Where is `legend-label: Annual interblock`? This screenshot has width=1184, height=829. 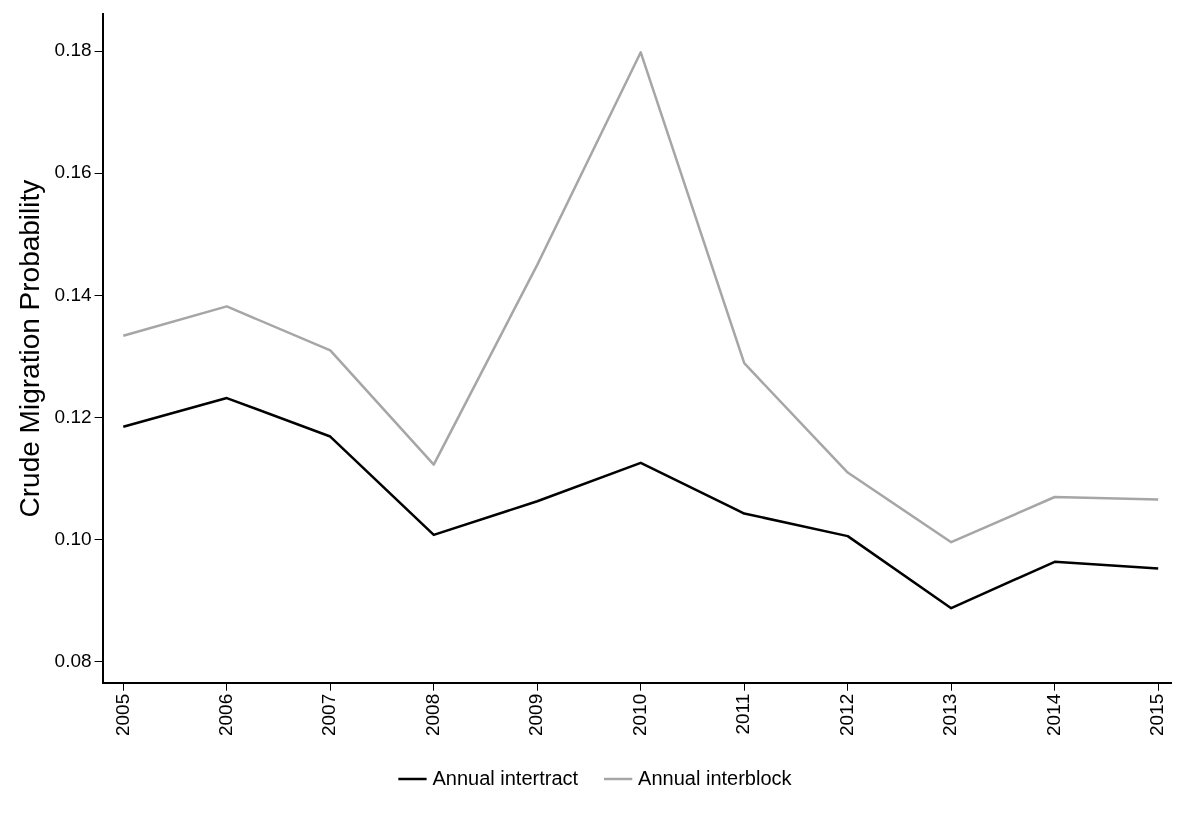
legend-label: Annual interblock is located at coordinates (715, 777).